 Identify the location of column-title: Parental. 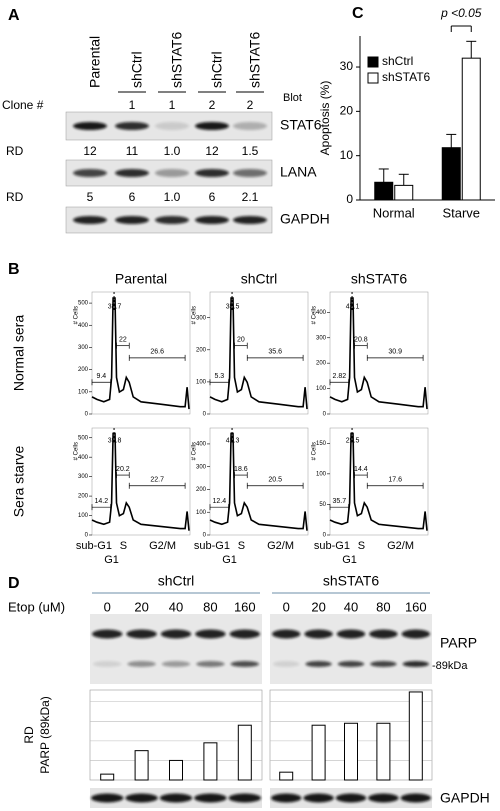
(141, 279).